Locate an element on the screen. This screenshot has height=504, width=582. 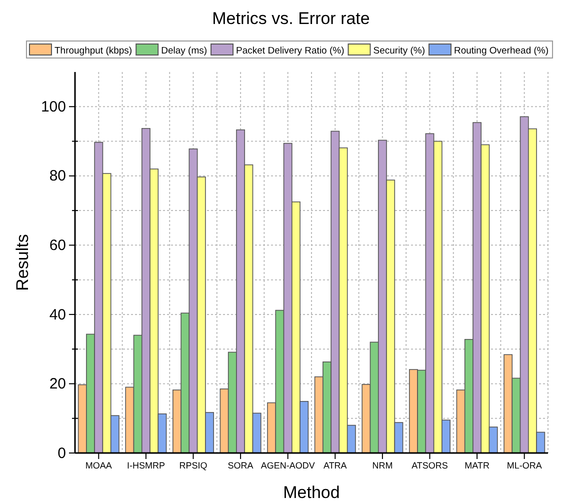
x-tick-label: I-HSMRP is located at coordinates (145, 465).